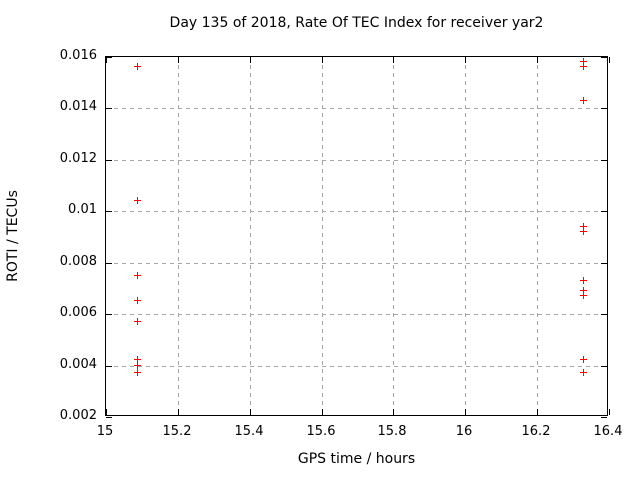 The width and height of the screenshot is (640, 480). Describe the element at coordinates (13, 236) in the screenshot. I see `y-axis-label: ROTI / TECUs` at that location.